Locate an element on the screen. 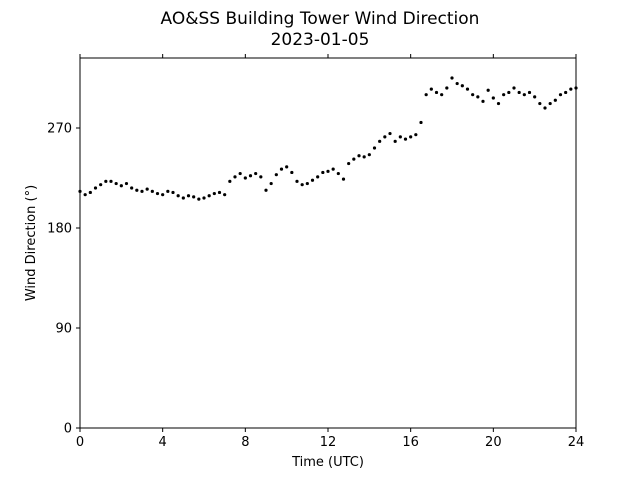 This screenshot has width=640, height=480. x-tick-label: 0 is located at coordinates (80, 442).